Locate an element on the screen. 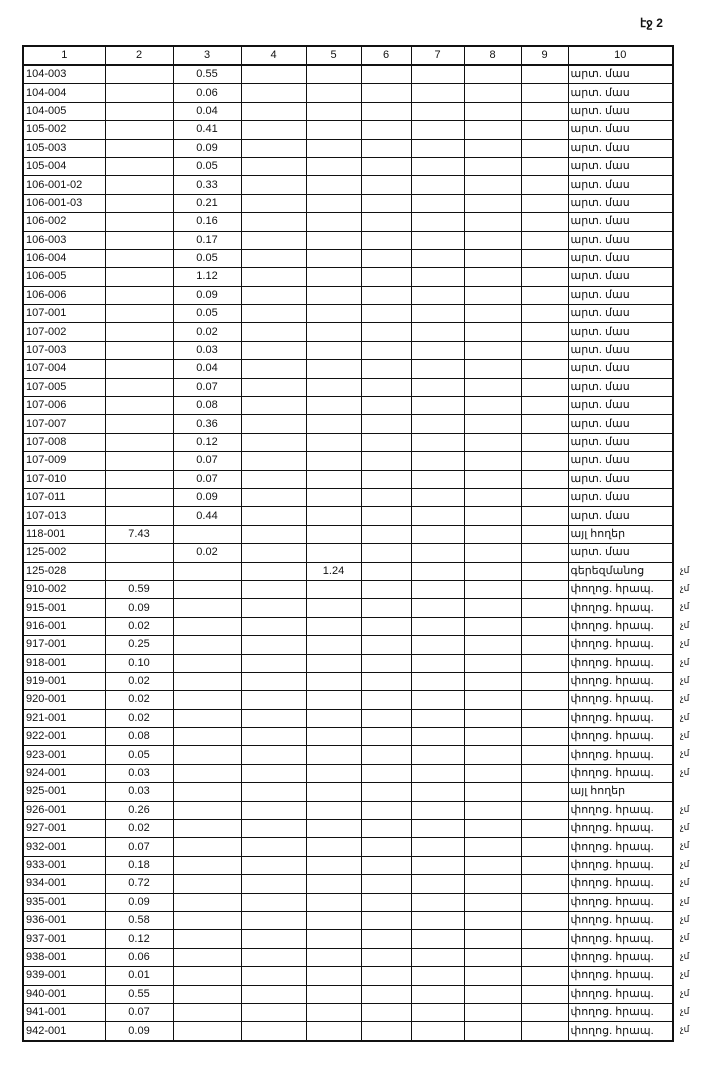 The image size is (711, 1086). table-row: 918-001 0.10 փողոց. հրապ. is located at coordinates (348, 663).